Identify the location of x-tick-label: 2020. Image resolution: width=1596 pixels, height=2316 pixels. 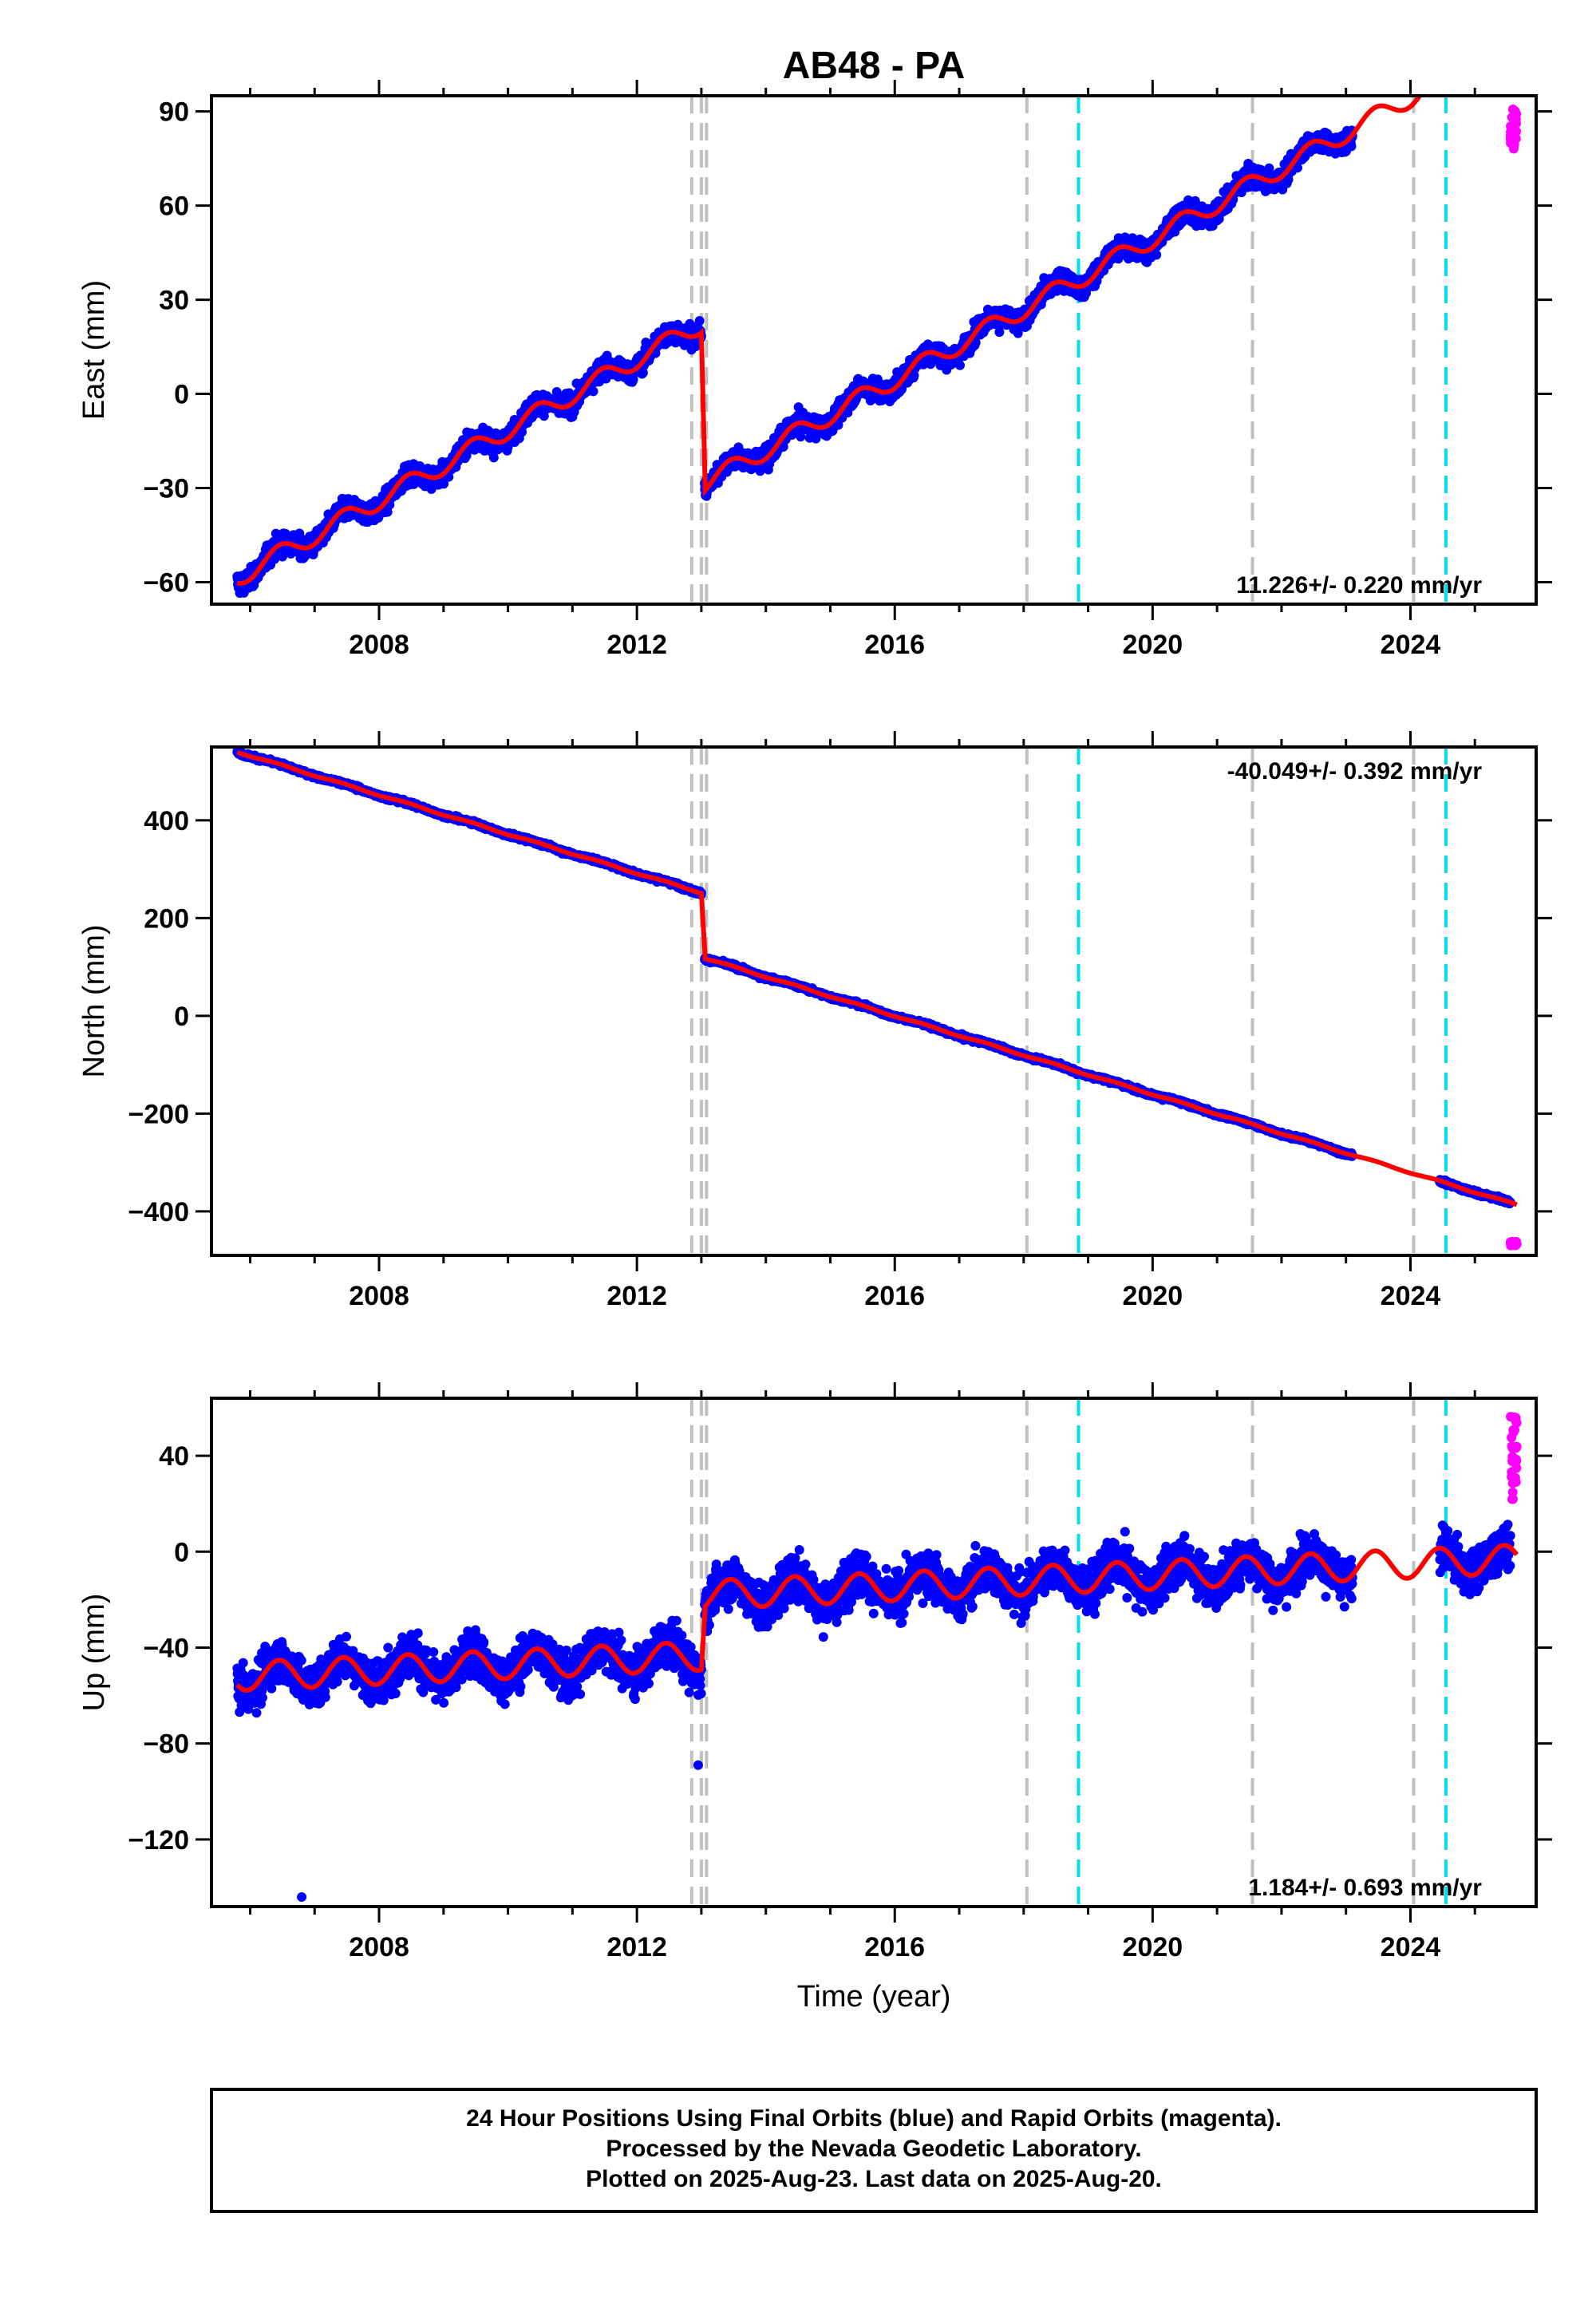
(1153, 645).